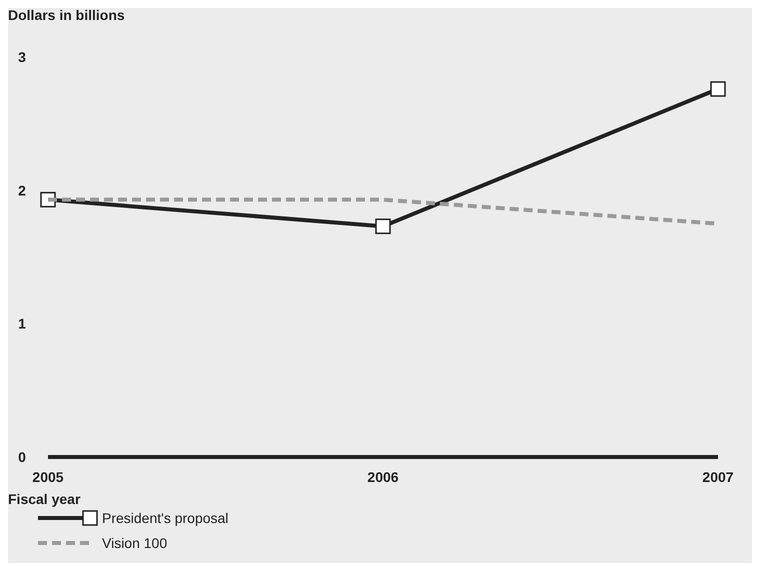  Describe the element at coordinates (22, 190) in the screenshot. I see `y-tick-label: 2` at that location.